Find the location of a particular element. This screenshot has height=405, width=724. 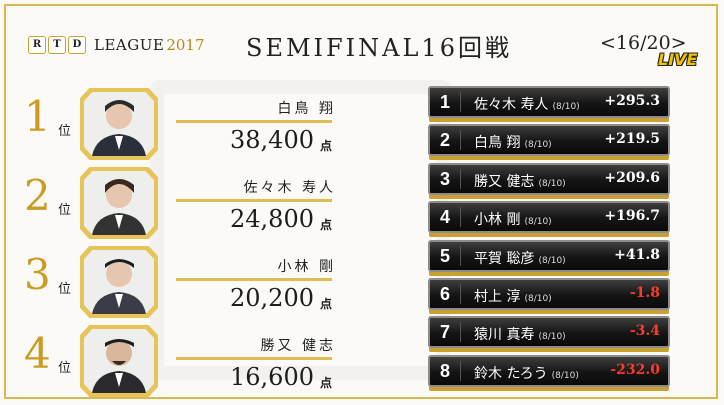

ranking-rank: 2 is located at coordinates (445, 140).